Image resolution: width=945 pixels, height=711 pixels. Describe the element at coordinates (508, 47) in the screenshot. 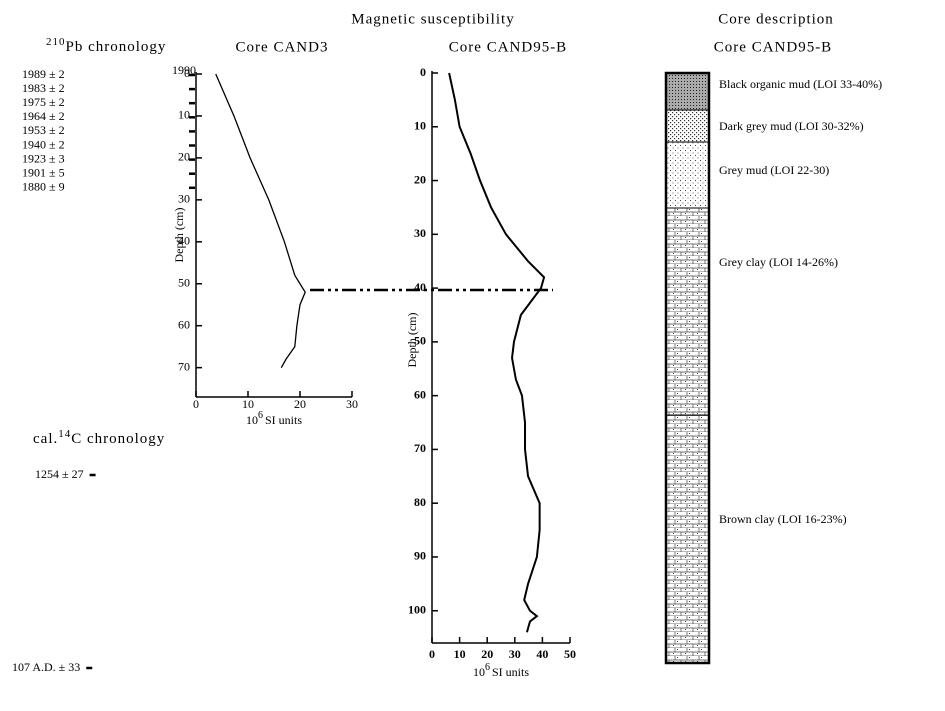

I see `chart-title: Core CAND95-B` at that location.